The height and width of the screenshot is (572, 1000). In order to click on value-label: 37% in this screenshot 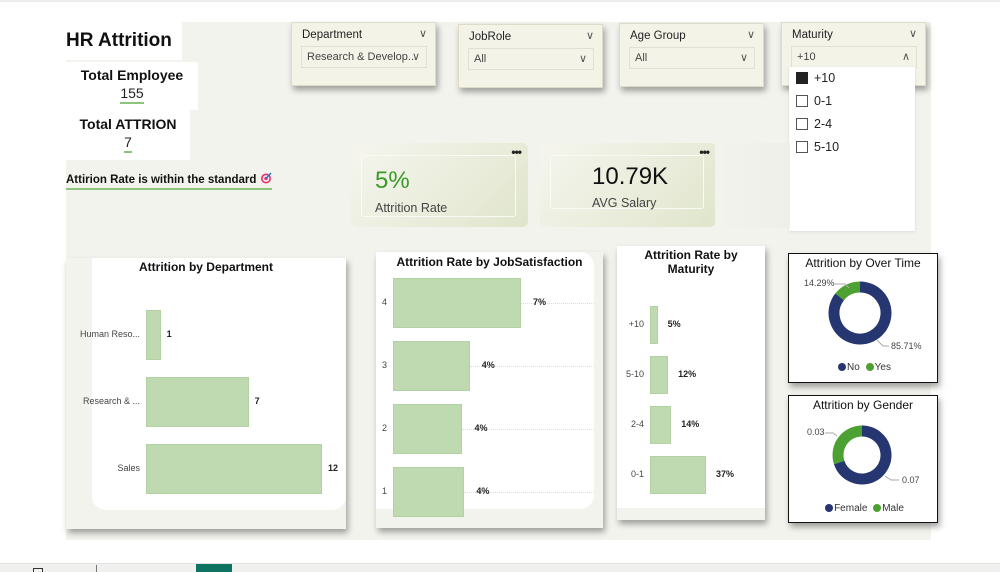, I will do `click(725, 474)`.